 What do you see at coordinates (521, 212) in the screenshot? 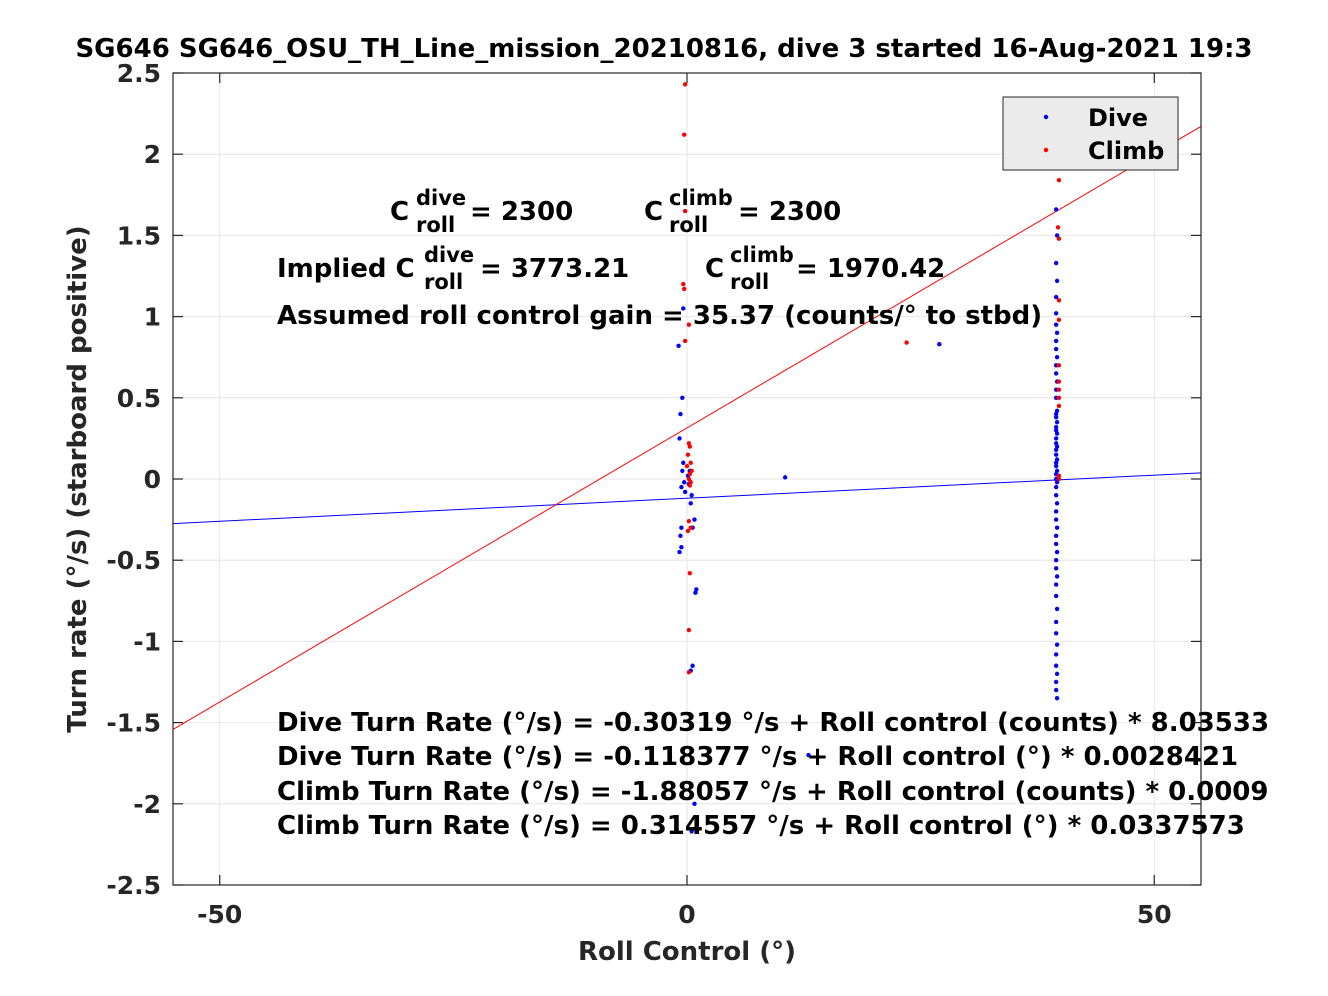
I see `c-roll-dive-value: = 2300` at bounding box center [521, 212].